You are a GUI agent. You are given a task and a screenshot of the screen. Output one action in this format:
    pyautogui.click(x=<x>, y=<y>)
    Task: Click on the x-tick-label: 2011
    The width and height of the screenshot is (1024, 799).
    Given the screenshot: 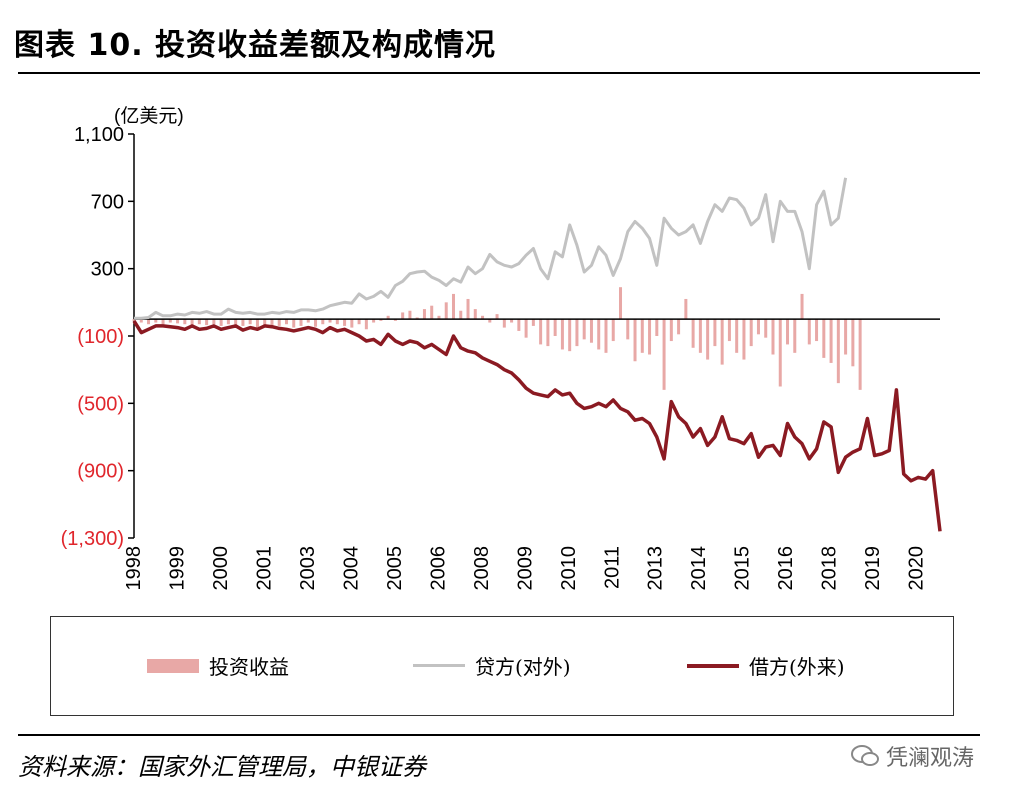 What is the action you would take?
    pyautogui.click(x=612, y=567)
    